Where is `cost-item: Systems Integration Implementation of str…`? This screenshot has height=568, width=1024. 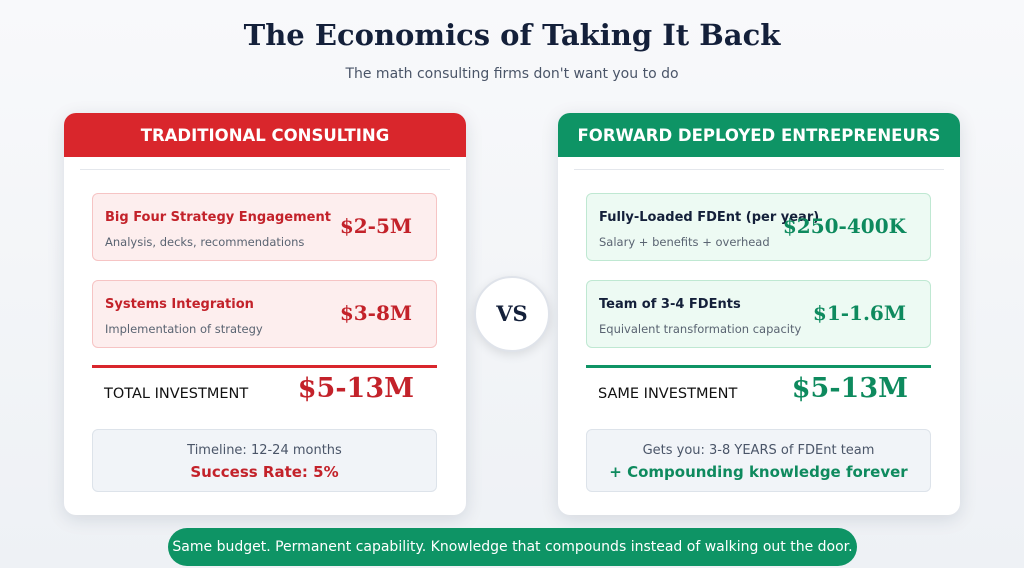 cost-item: Systems Integration Implementation of str… is located at coordinates (264, 314).